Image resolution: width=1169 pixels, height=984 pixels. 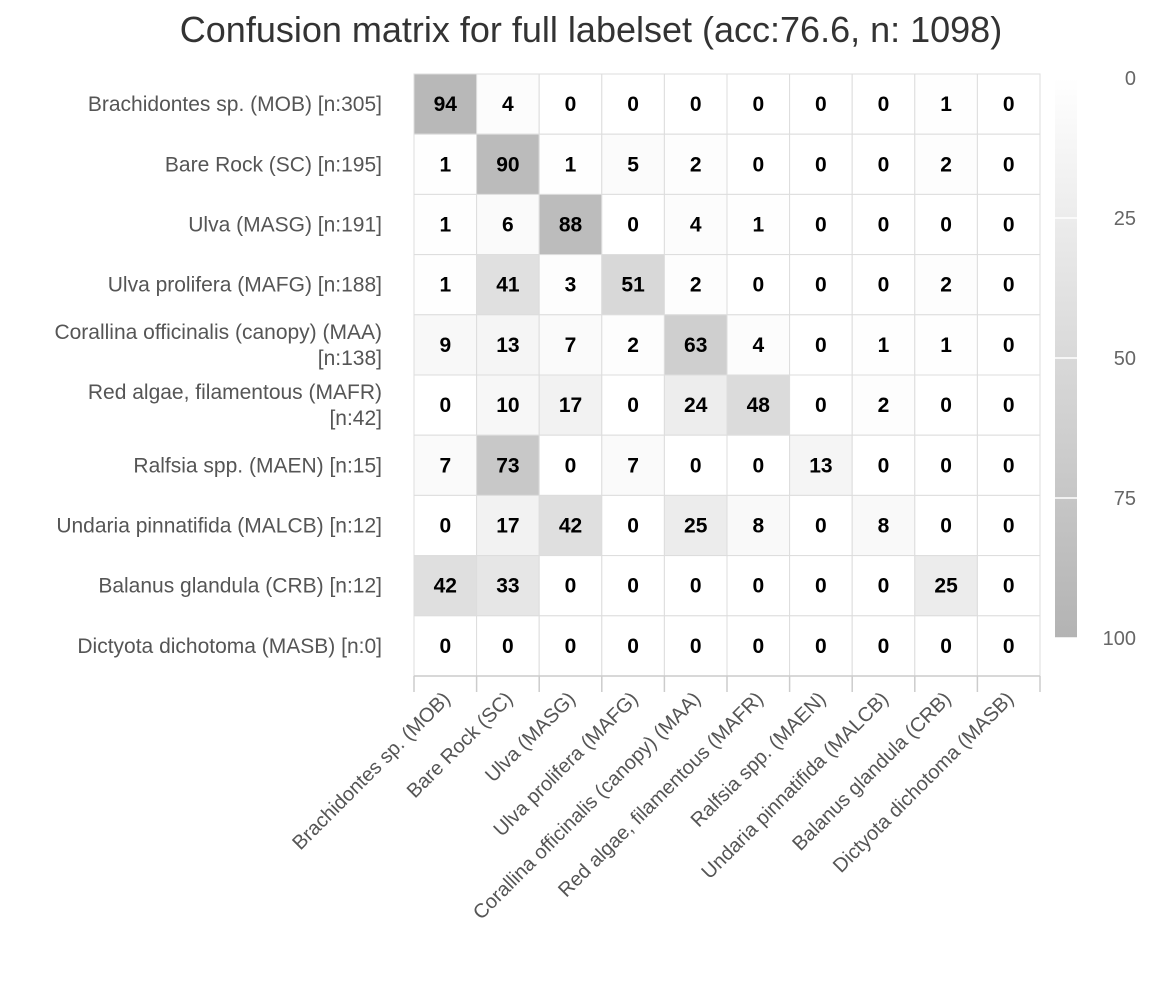 What do you see at coordinates (695, 345) in the screenshot?
I see `cell-value-label: 63` at bounding box center [695, 345].